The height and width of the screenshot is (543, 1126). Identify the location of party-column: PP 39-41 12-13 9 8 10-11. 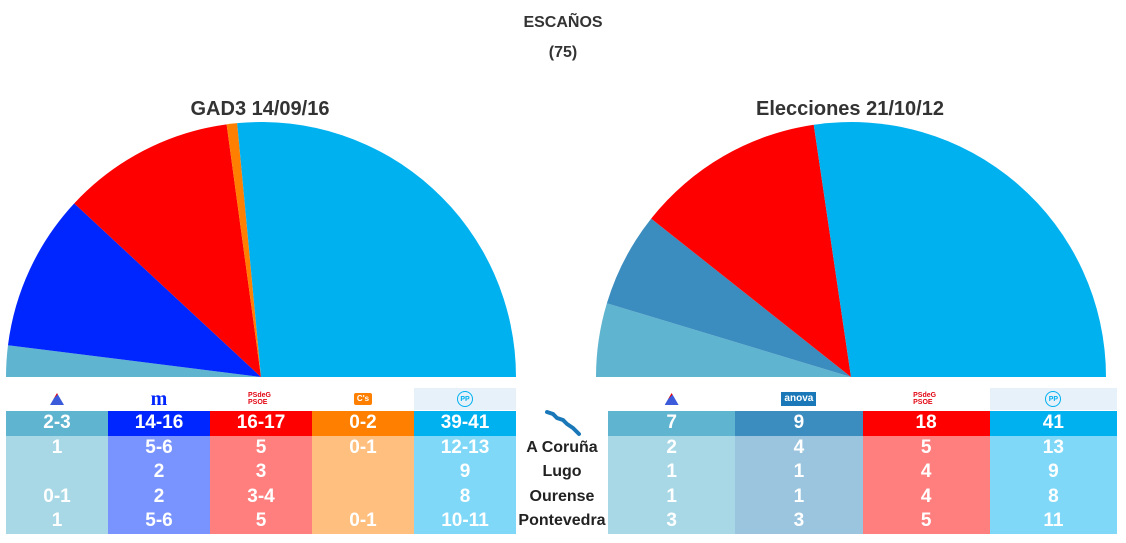
(465, 461).